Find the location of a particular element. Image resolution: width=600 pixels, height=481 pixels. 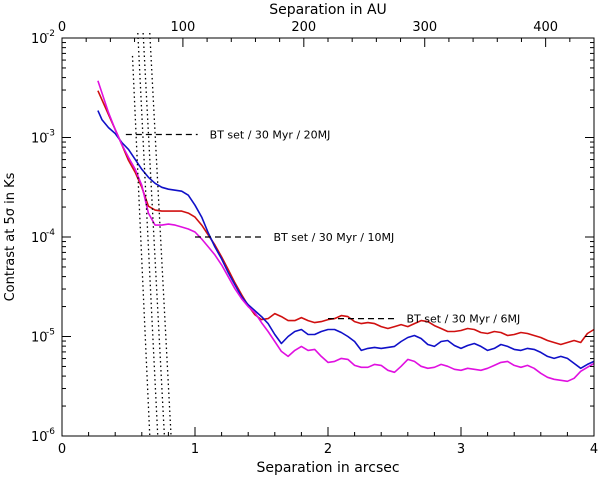

y-tick-label-exponent: -5 is located at coordinates (50, 333).